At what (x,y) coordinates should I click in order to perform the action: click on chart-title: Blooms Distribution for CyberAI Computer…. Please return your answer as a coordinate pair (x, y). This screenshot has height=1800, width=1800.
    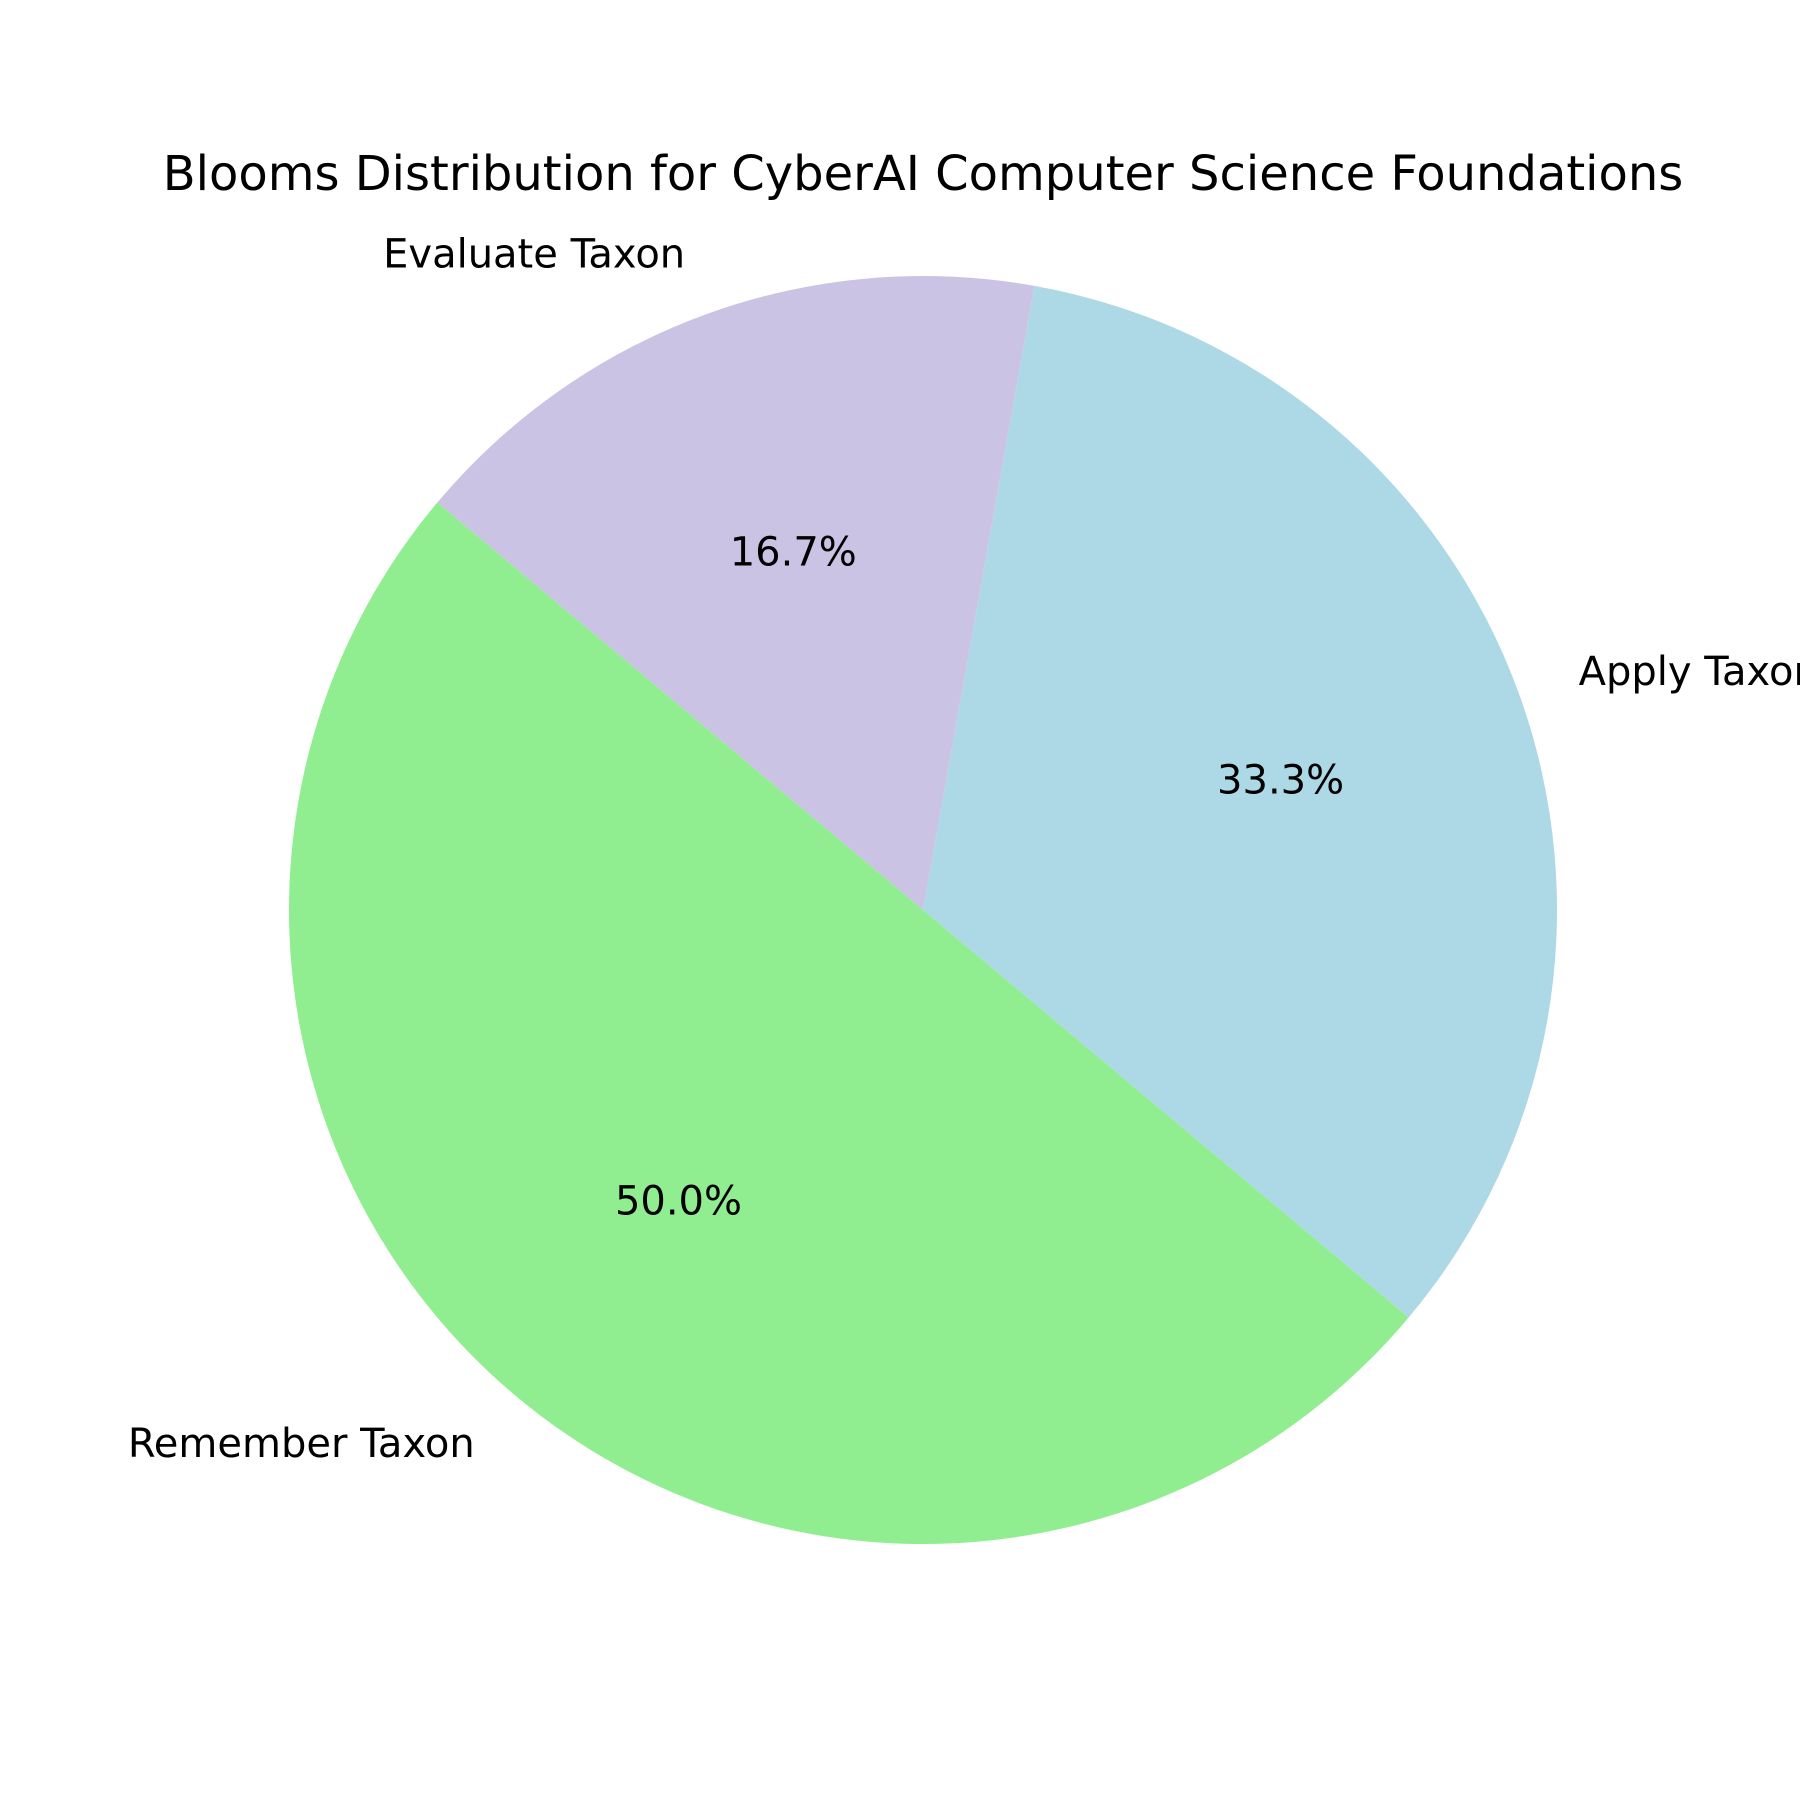
    Looking at the image, I should click on (923, 174).